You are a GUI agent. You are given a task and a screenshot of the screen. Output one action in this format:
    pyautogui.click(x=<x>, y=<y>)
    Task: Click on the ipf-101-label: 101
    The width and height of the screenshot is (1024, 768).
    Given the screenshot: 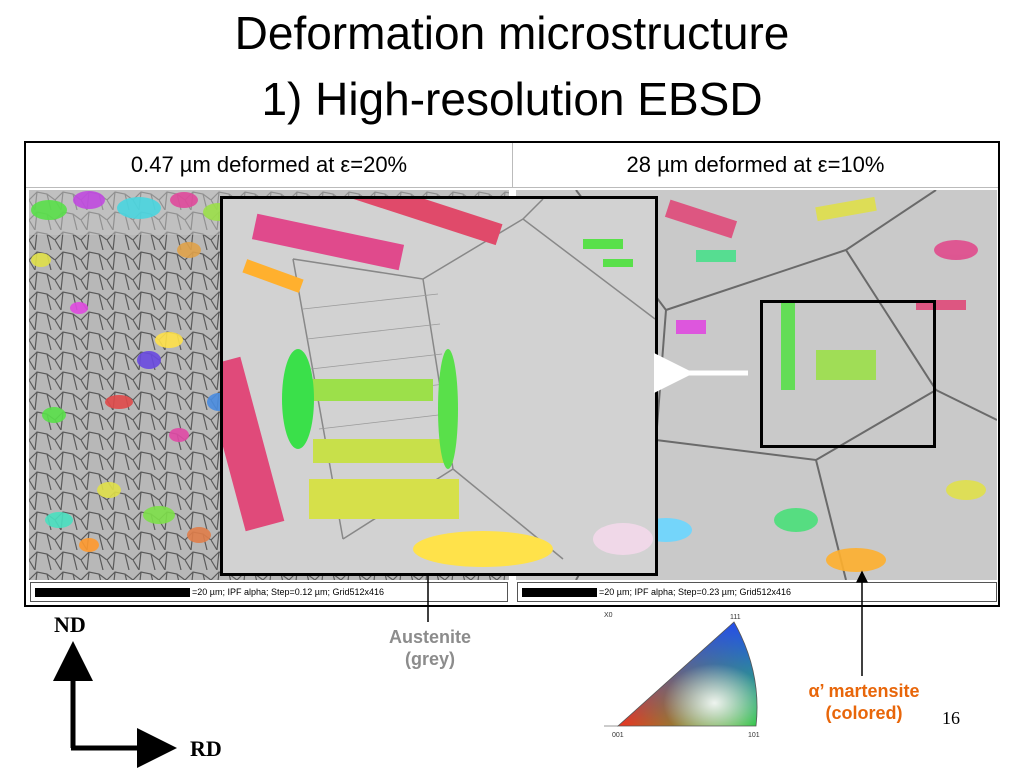 What is the action you would take?
    pyautogui.click(x=754, y=735)
    